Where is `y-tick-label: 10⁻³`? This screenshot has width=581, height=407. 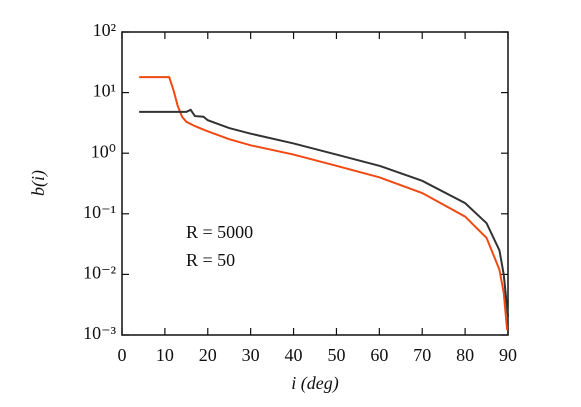 y-tick-label: 10⁻³ is located at coordinates (100, 333).